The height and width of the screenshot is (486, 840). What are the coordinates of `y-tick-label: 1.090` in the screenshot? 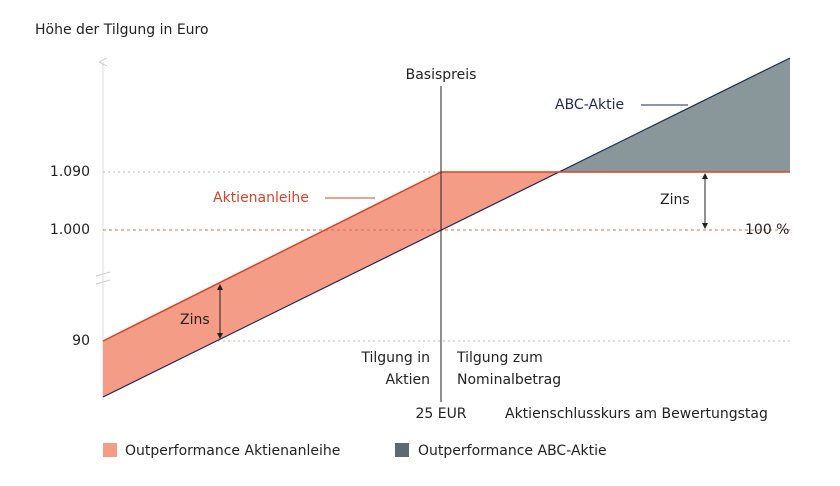 It's located at (70, 172).